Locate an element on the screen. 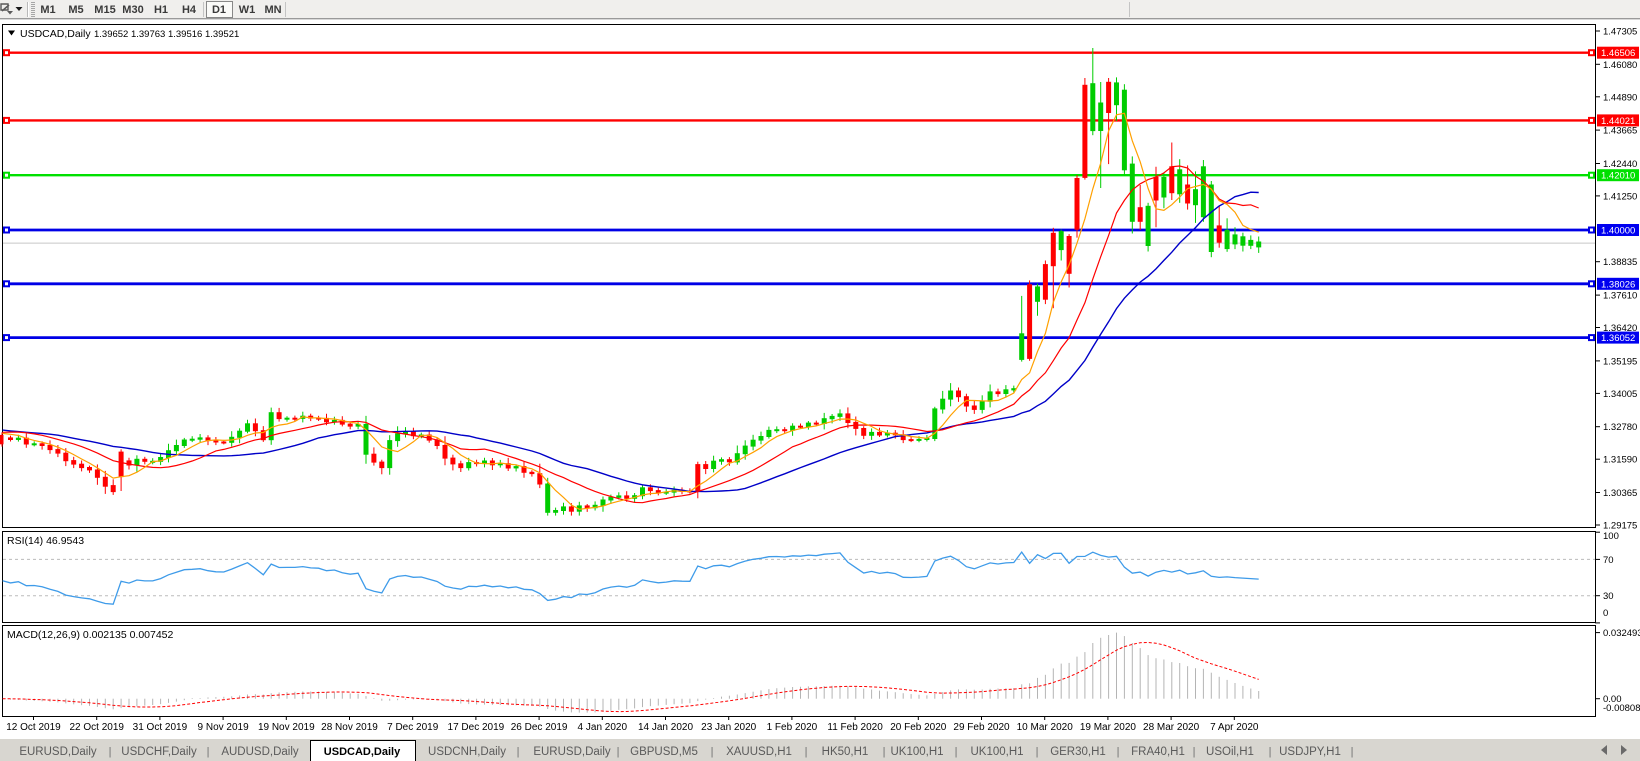 This screenshot has width=1640, height=761. svg-text: 20 Feb 2020 is located at coordinates (918, 727).